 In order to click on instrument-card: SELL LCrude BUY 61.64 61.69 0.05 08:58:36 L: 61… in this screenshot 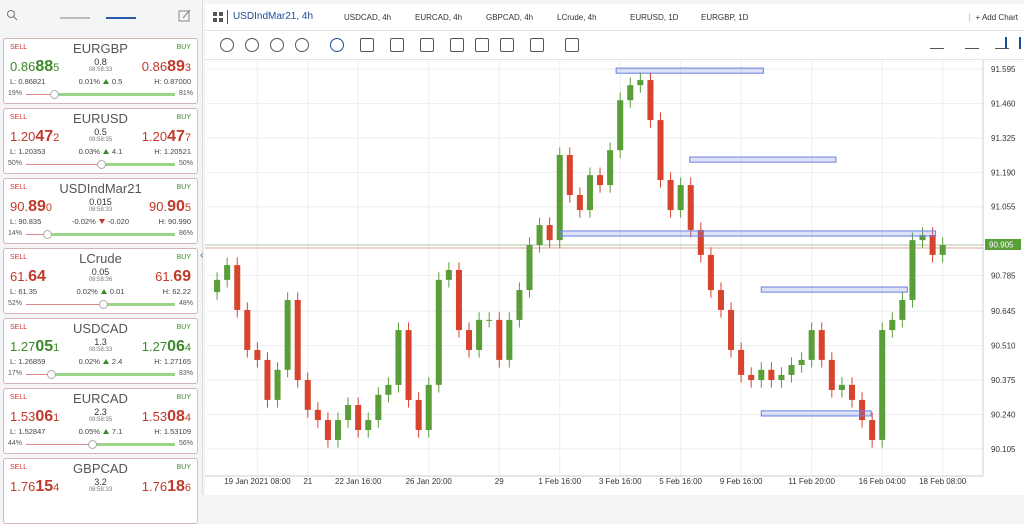, I will do `click(100, 281)`.